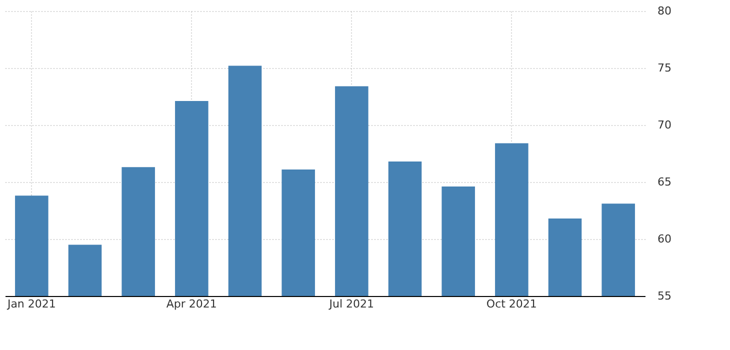 Image resolution: width=730 pixels, height=350 pixels. Describe the element at coordinates (511, 304) in the screenshot. I see `x-tick-label: Oct 2021` at that location.